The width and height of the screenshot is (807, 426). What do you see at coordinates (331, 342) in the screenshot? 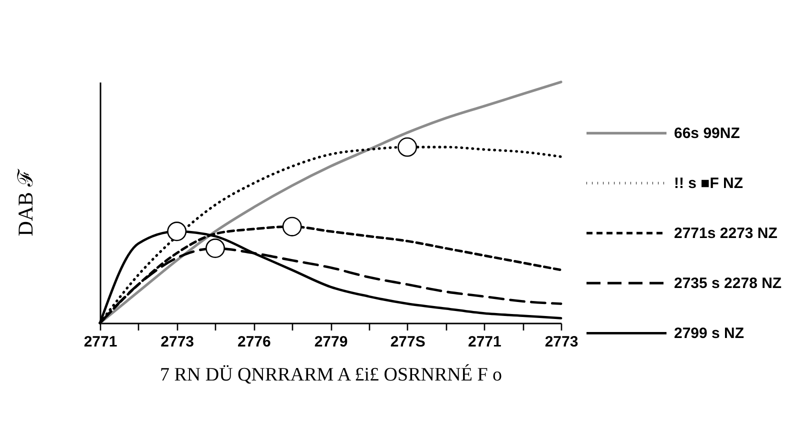
I see `x-tick-label: 2779` at bounding box center [331, 342].